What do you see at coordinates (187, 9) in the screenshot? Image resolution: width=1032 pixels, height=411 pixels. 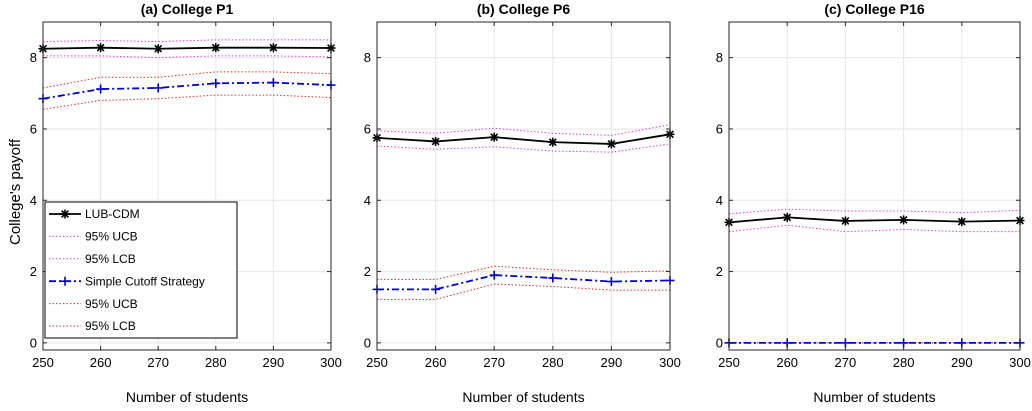 I see `panel-title: (a) College P1` at bounding box center [187, 9].